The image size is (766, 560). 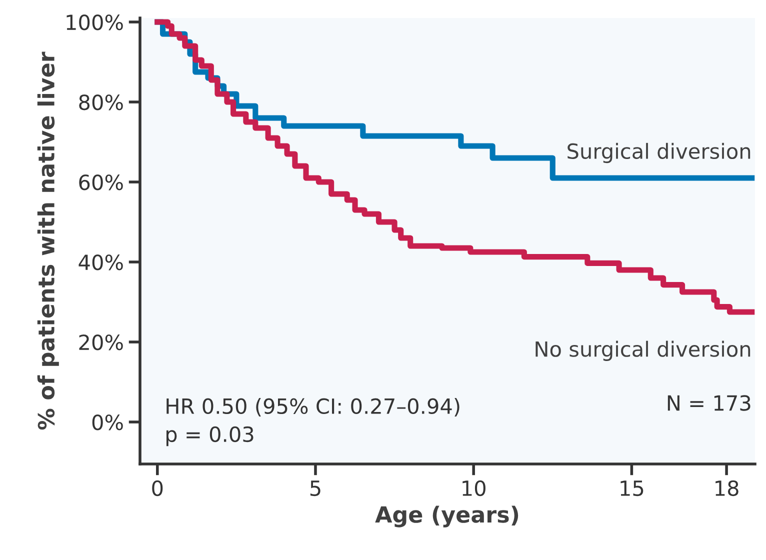 I want to click on y-tick-label: 100%, so click(x=94, y=22).